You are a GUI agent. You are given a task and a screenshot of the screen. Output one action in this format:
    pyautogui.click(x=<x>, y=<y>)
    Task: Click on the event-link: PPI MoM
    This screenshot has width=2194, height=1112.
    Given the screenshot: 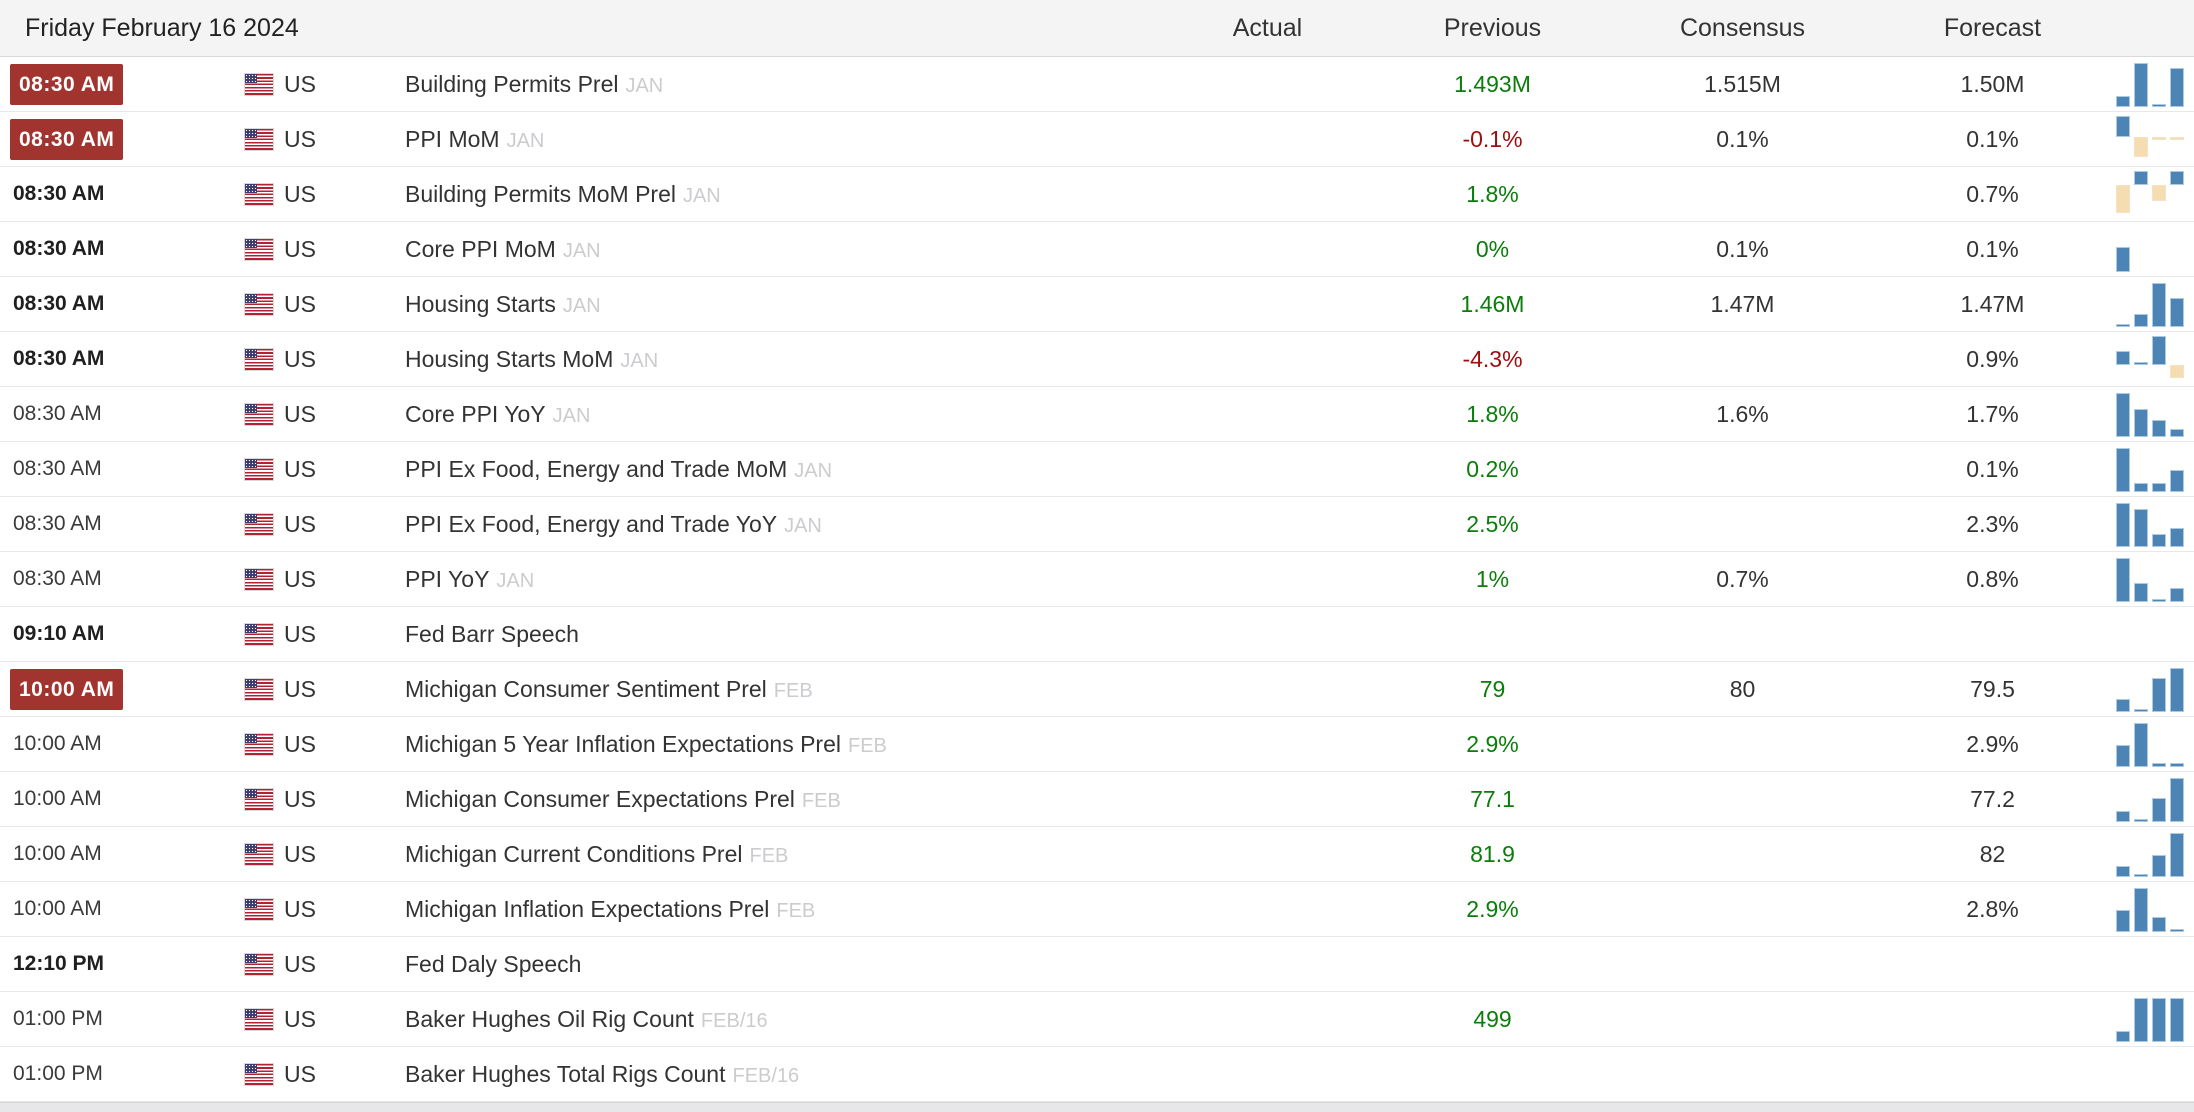 What is the action you would take?
    pyautogui.click(x=452, y=138)
    